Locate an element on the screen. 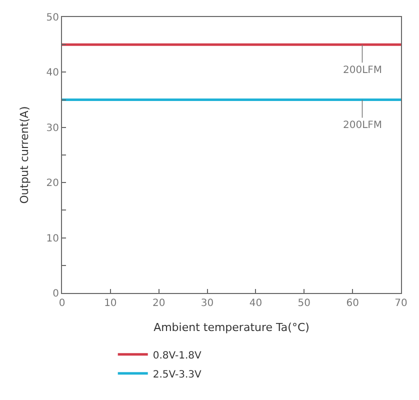 The image size is (419, 400). x-tick-label: 10 is located at coordinates (110, 303).